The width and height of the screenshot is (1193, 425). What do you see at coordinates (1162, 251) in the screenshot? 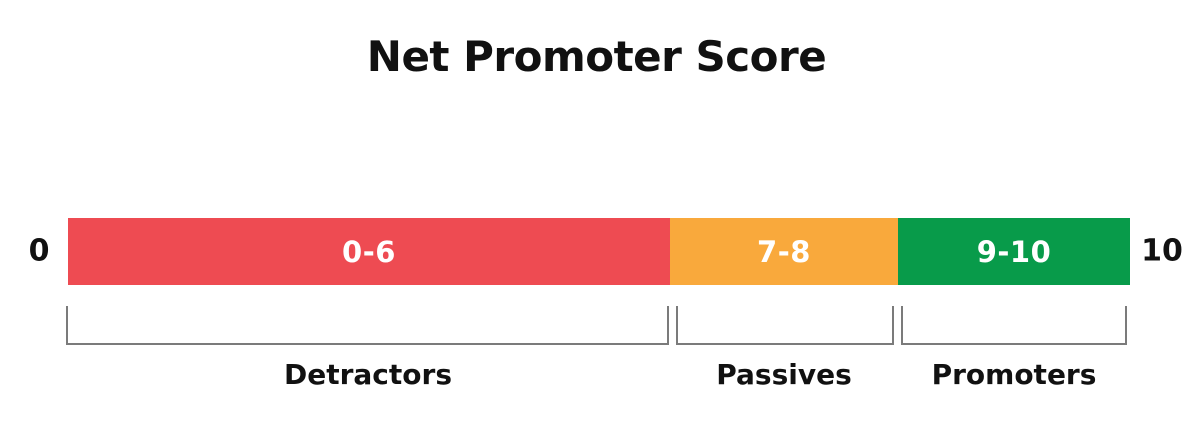
I see `scale-max-label: 10` at bounding box center [1162, 251].